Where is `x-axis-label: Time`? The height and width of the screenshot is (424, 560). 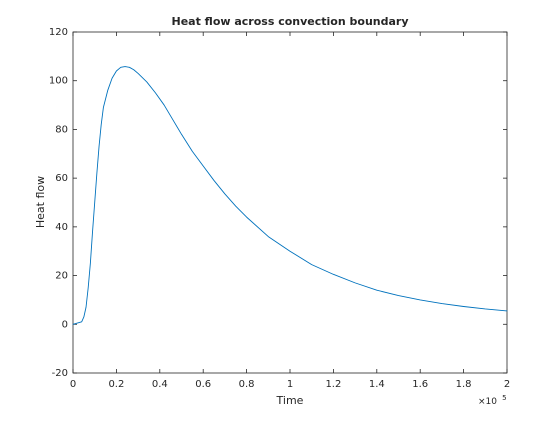
x-axis-label: Time is located at coordinates (290, 400).